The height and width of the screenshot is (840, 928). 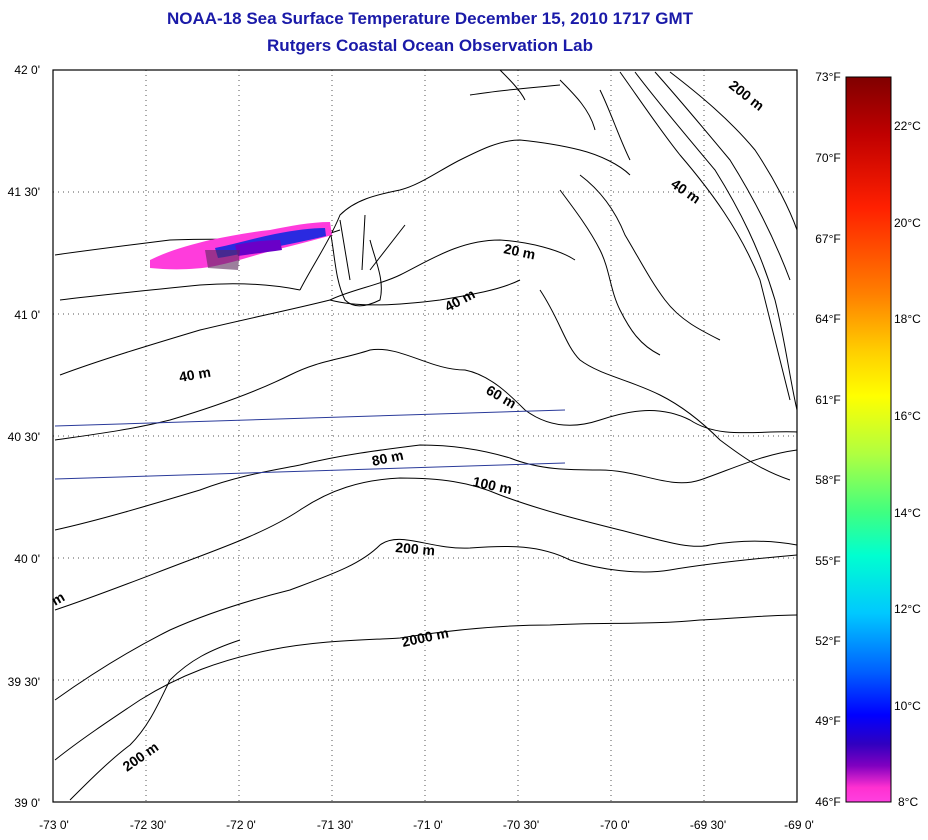 What do you see at coordinates (828, 158) in the screenshot?
I see `colorbar-f-70: 70°F` at bounding box center [828, 158].